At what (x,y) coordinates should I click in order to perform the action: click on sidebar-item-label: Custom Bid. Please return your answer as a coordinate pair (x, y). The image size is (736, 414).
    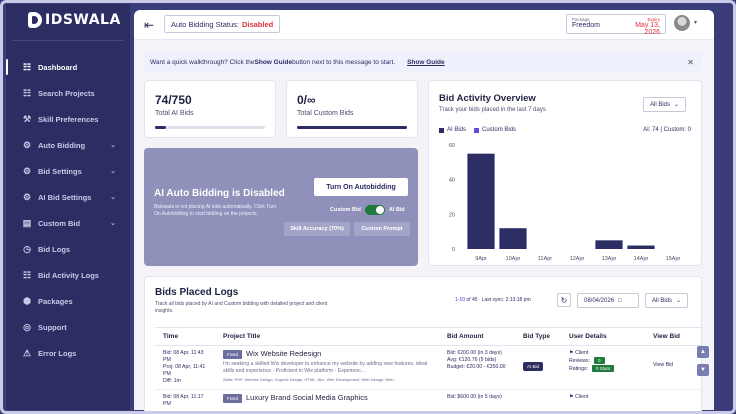
    Looking at the image, I should click on (59, 223).